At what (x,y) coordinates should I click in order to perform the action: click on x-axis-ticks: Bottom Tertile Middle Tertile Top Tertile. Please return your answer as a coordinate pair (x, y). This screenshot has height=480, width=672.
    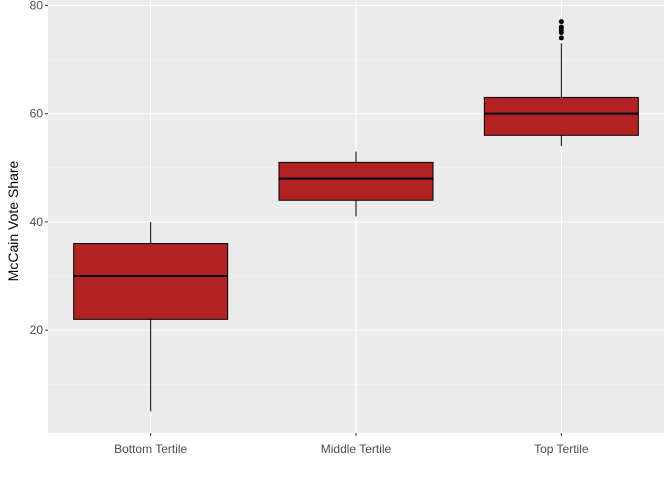
    Looking at the image, I should click on (351, 444).